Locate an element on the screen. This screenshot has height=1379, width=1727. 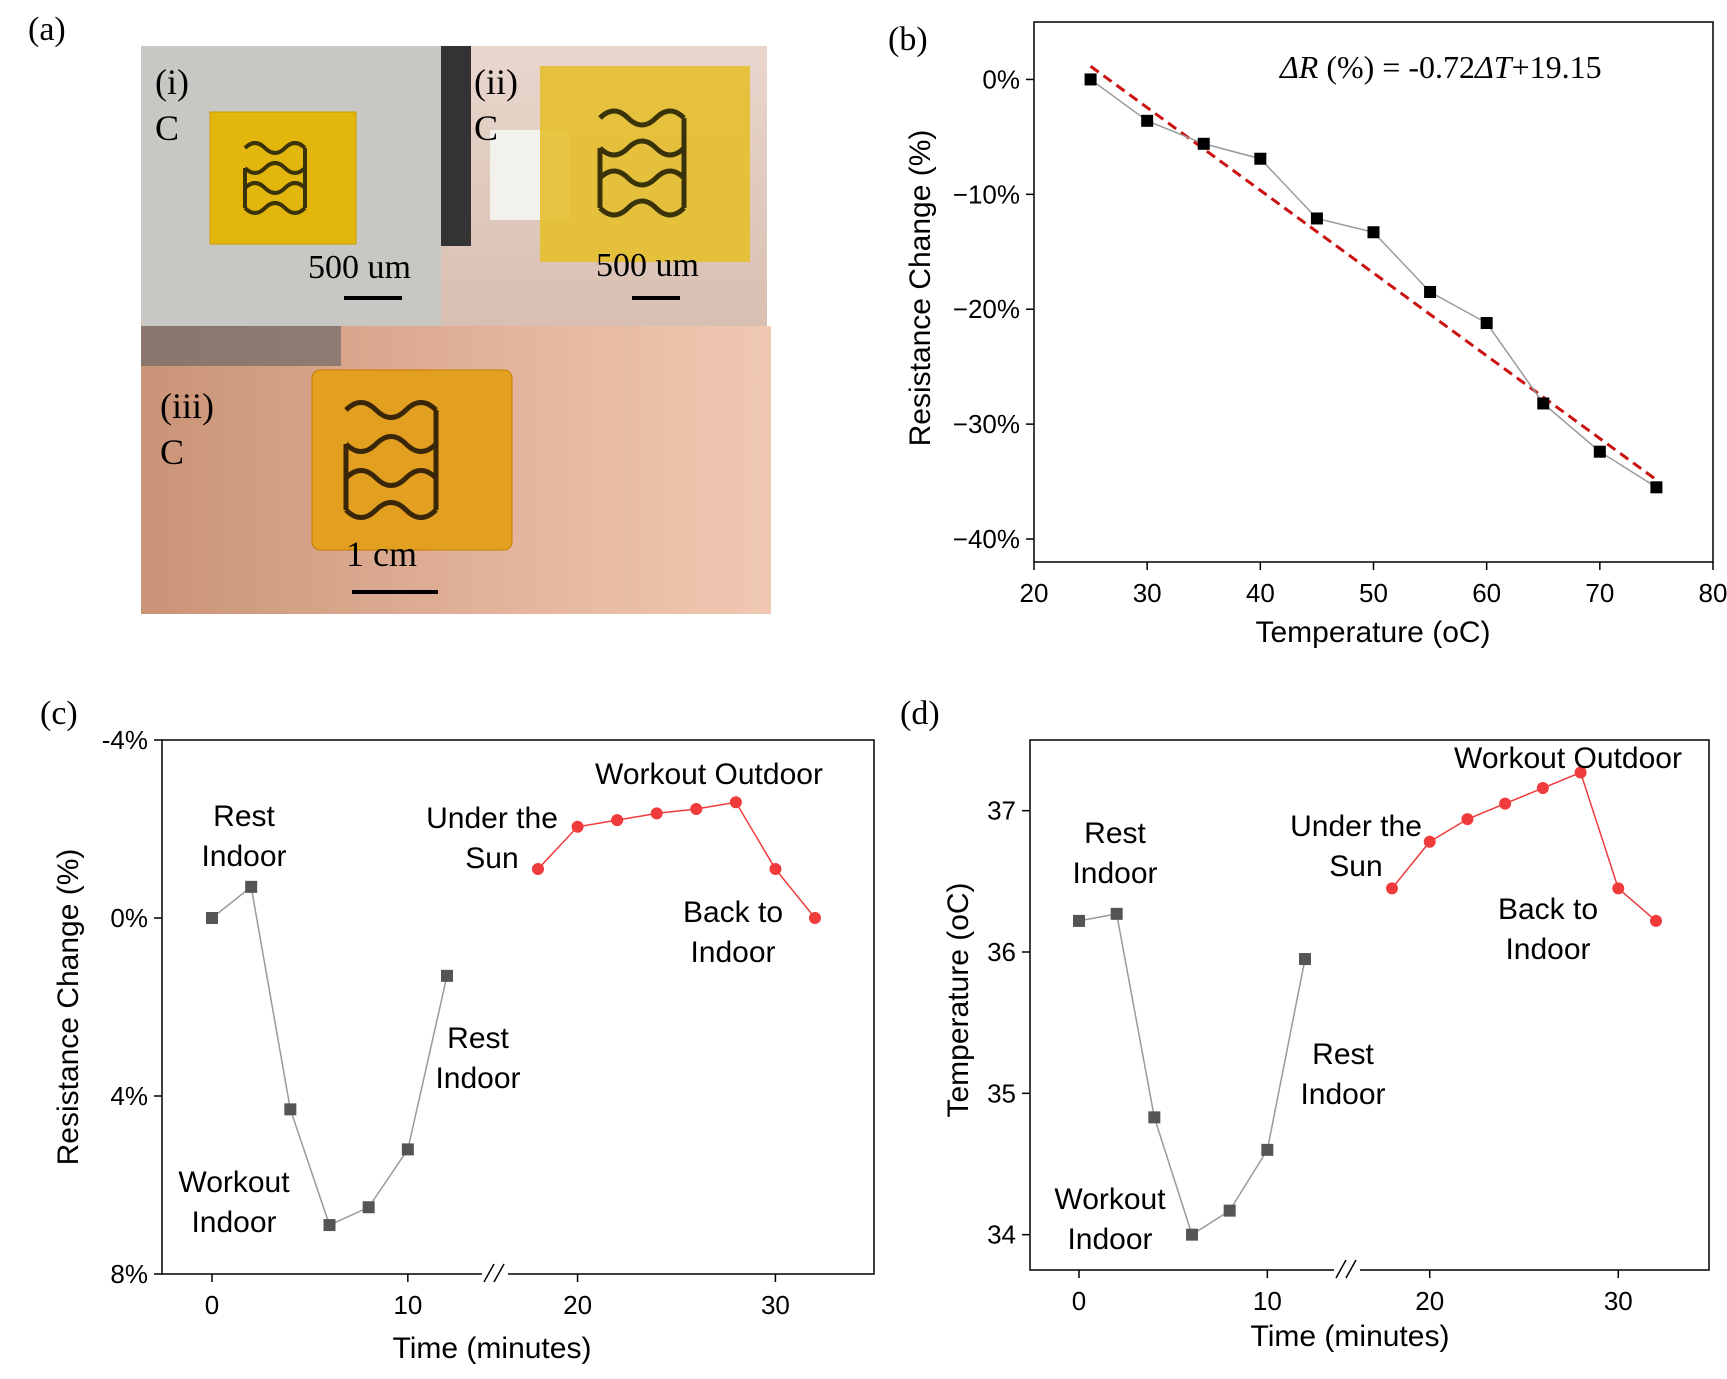
photo-iii-tape is located at coordinates (412, 460).